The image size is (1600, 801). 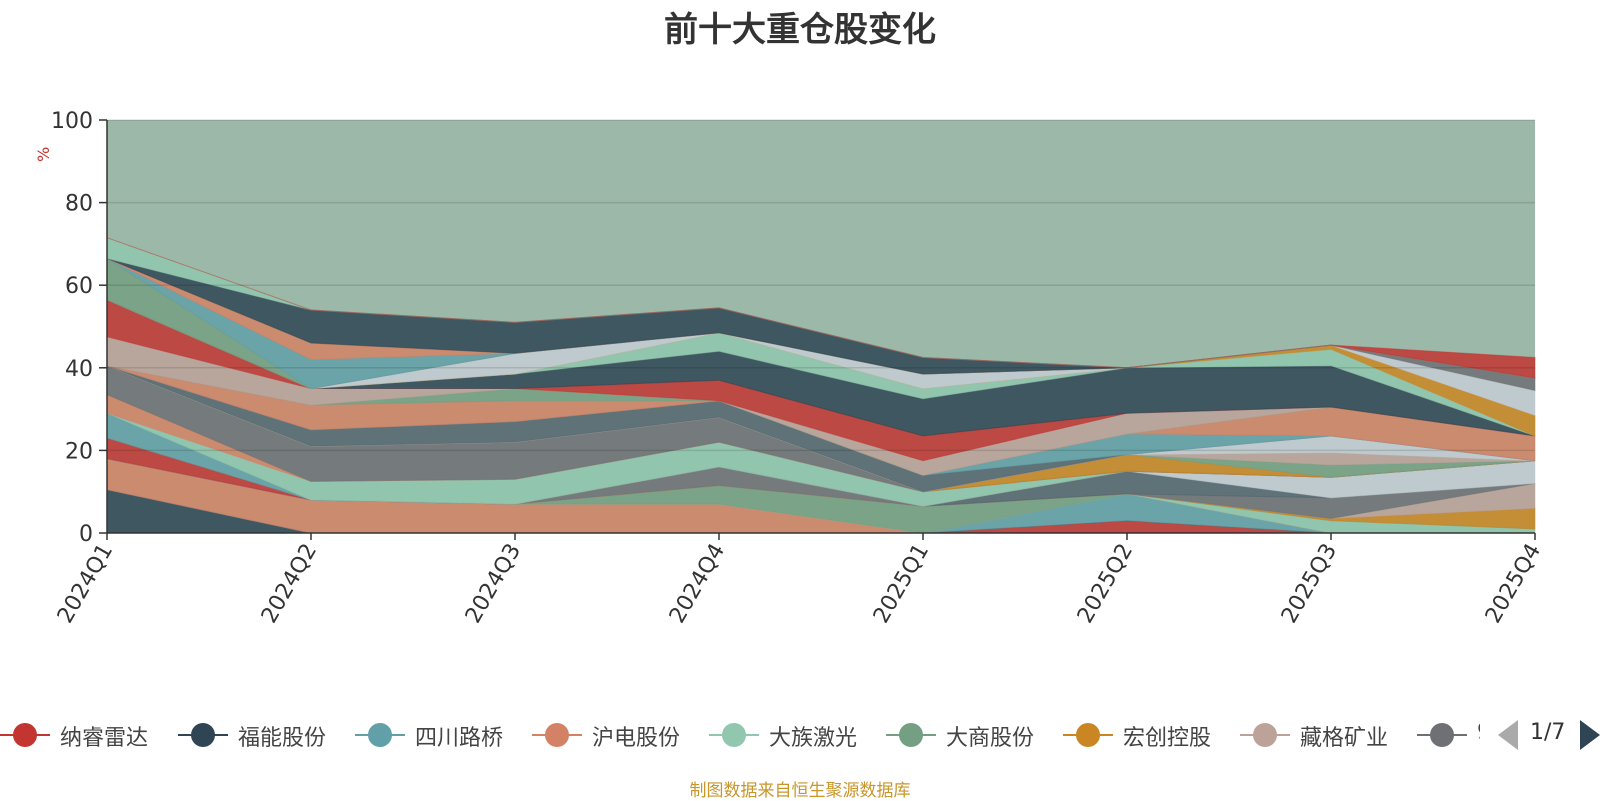 What do you see at coordinates (1105, 584) in the screenshot?
I see `x-tick-label: 2025Q2` at bounding box center [1105, 584].